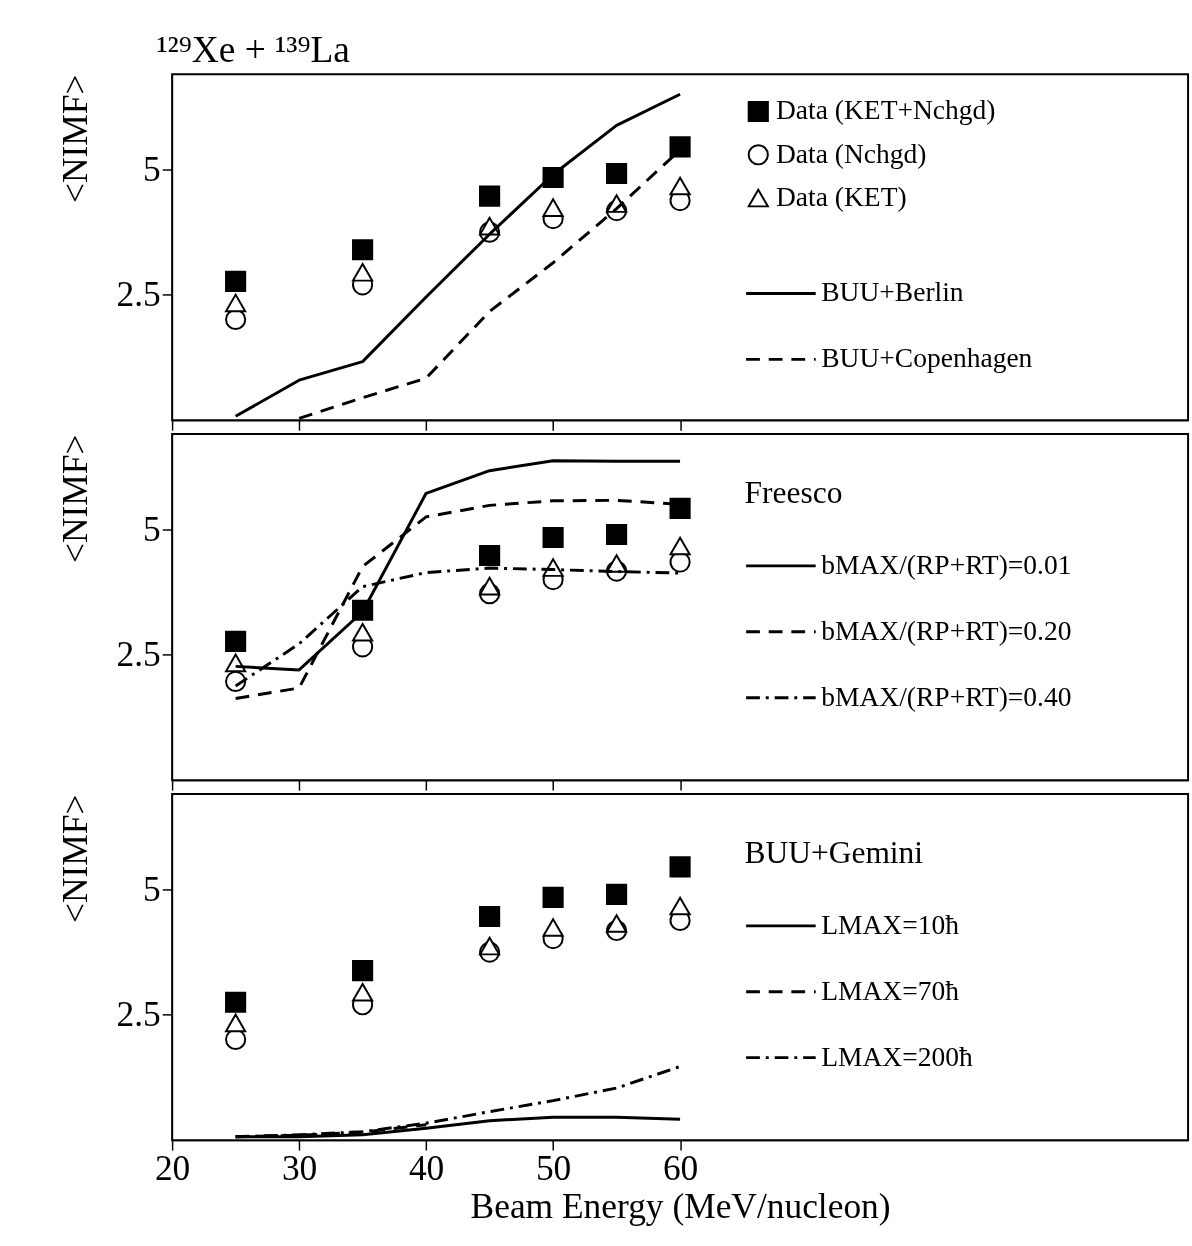 This screenshot has width=1192, height=1246. Describe the element at coordinates (680, 1168) in the screenshot. I see `x-tick-label: 60` at that location.